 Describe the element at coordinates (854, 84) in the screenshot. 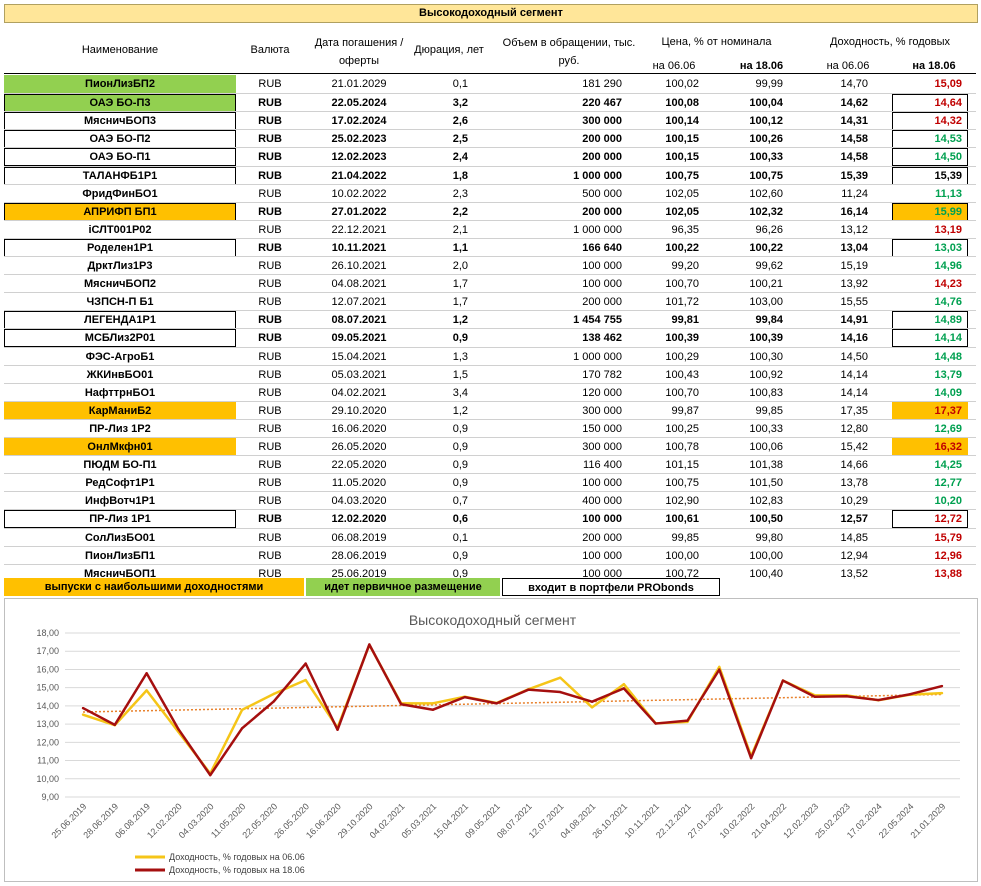

I see `row-yield-06-06: 14,70` at that location.